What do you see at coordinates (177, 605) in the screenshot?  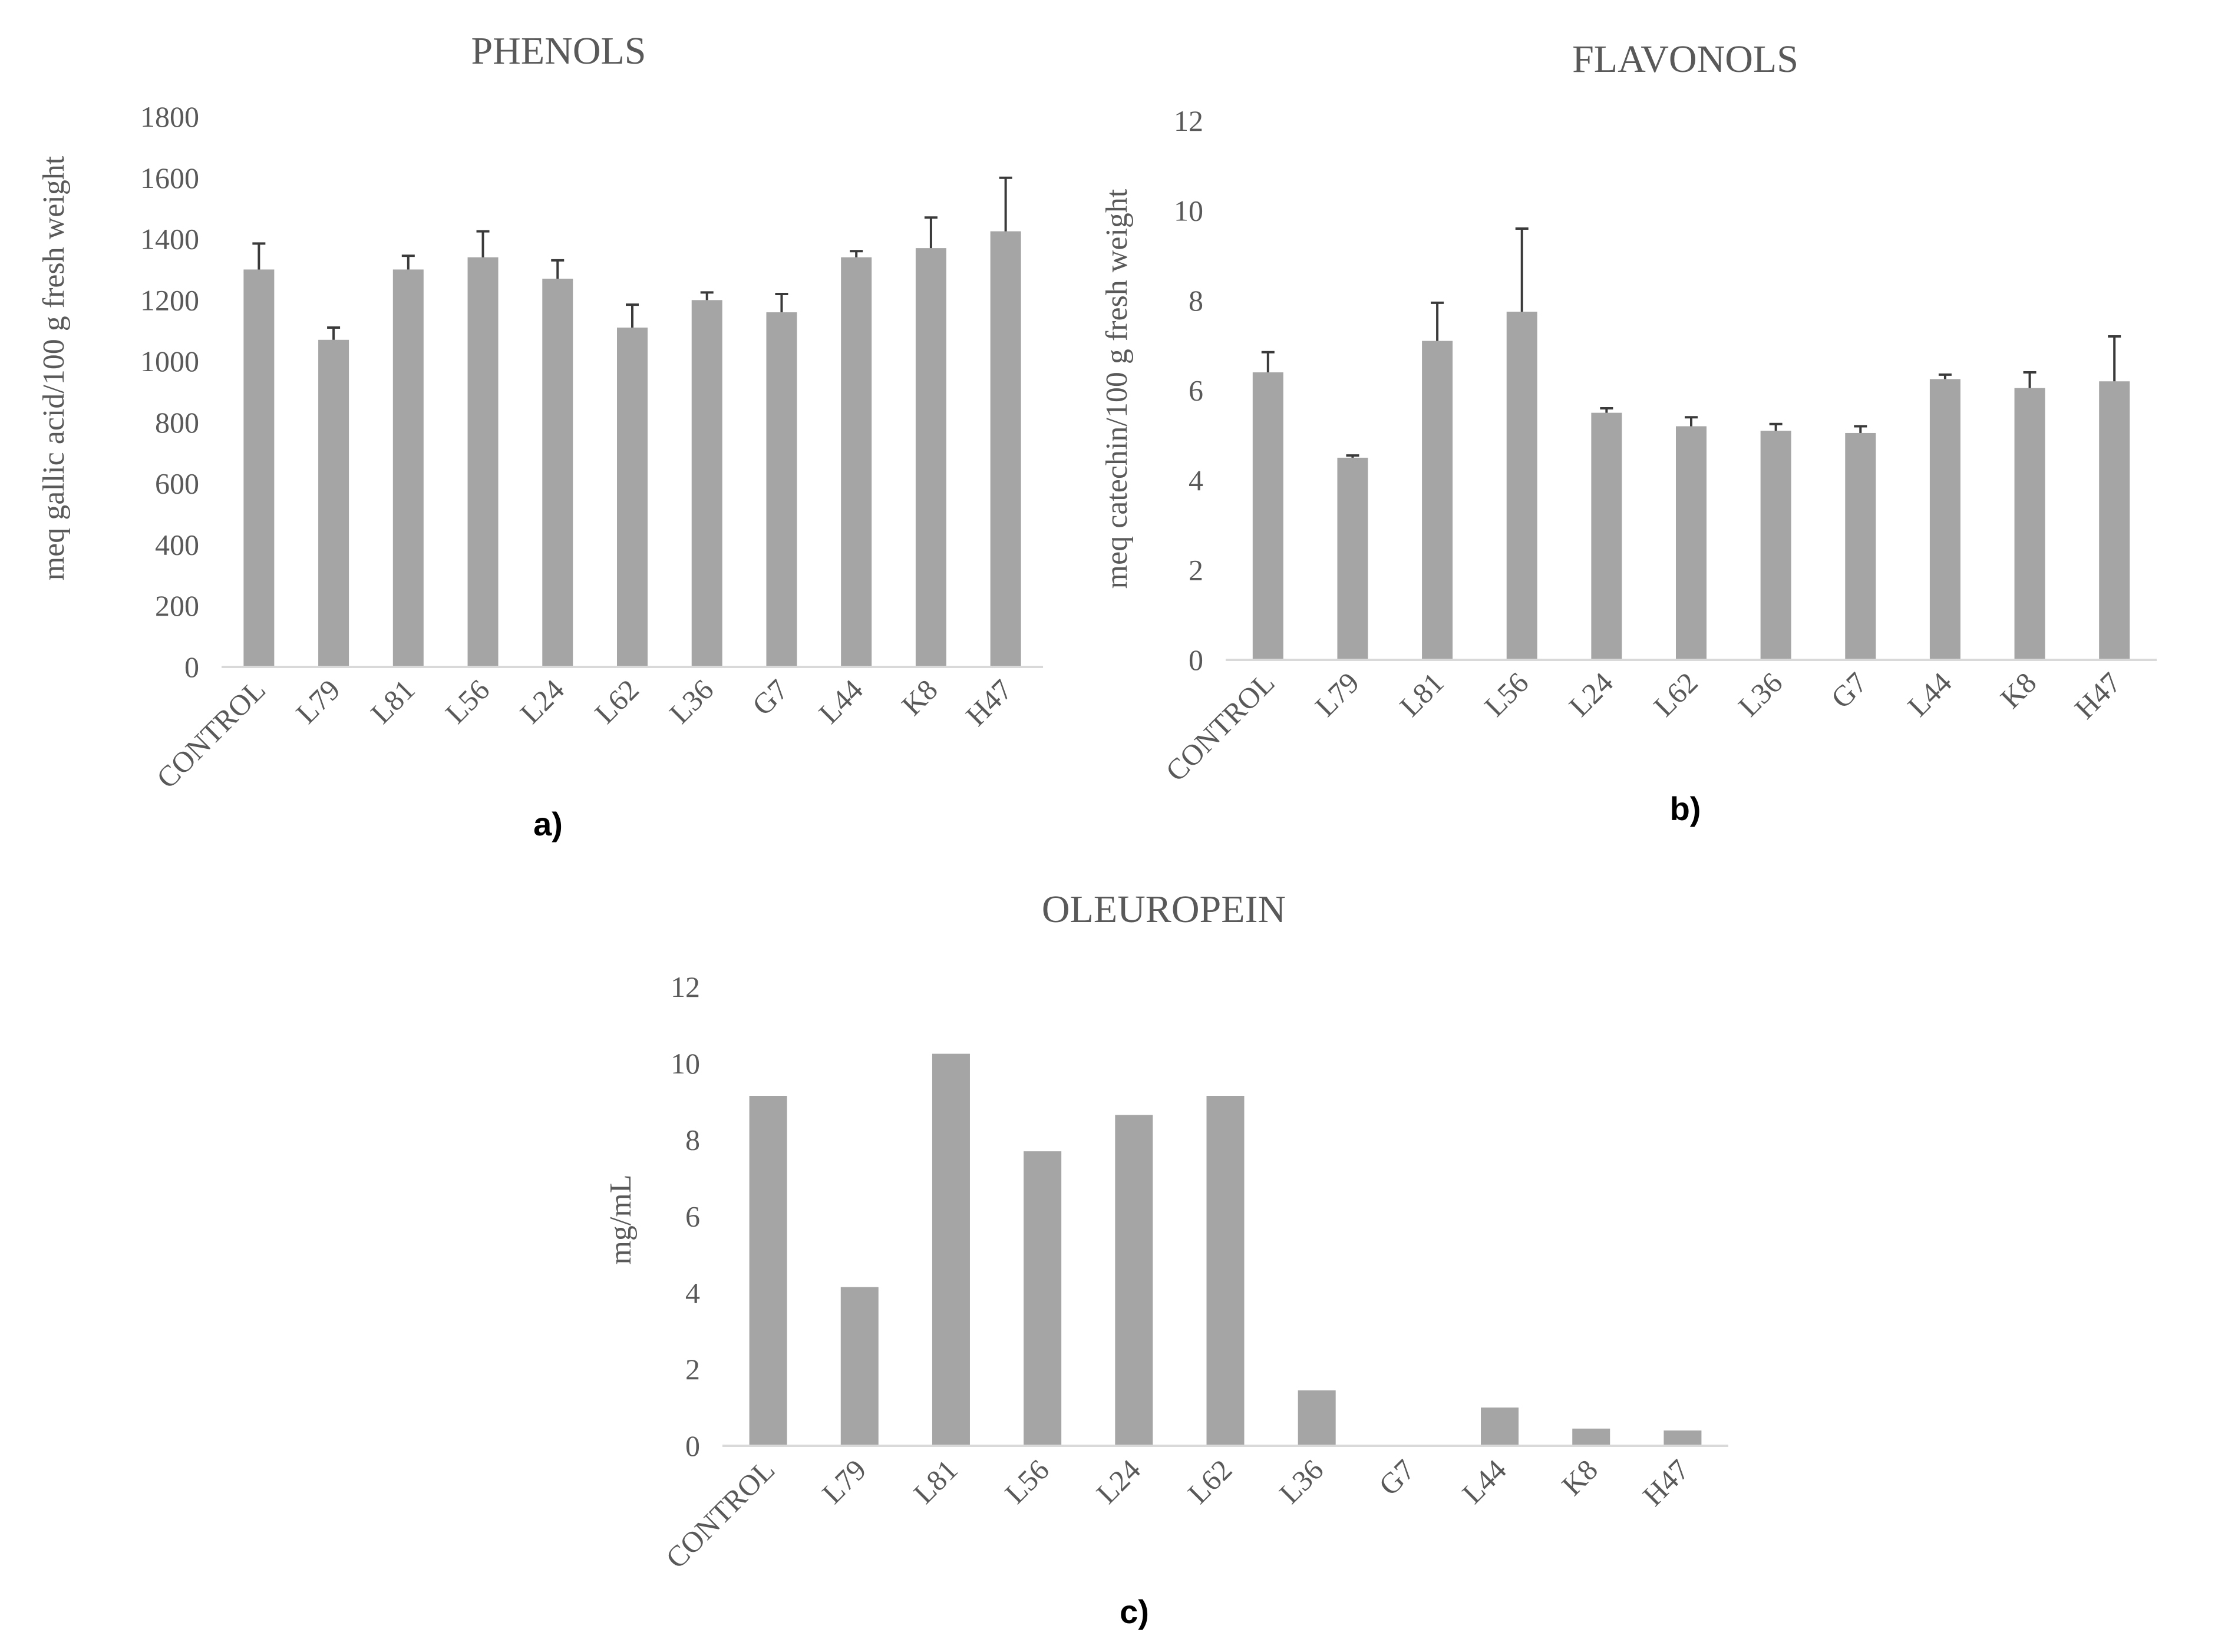 I see `y-tick-label: 200` at bounding box center [177, 605].